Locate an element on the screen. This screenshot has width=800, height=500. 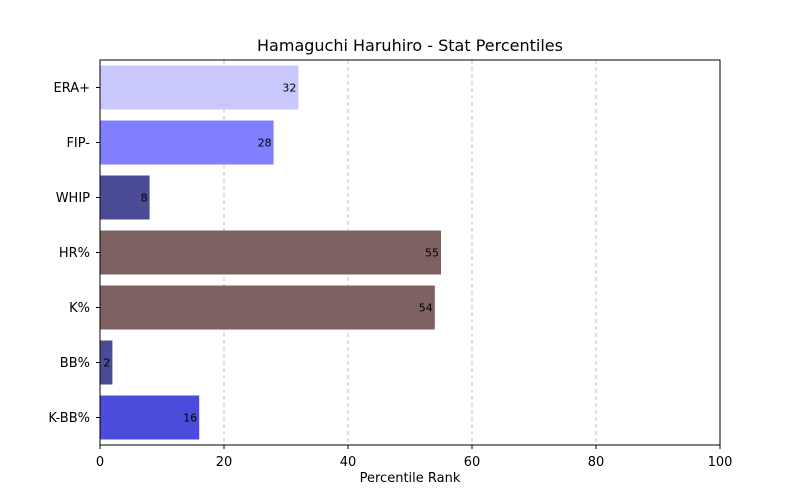
bar-value-label: 55 is located at coordinates (432, 253).